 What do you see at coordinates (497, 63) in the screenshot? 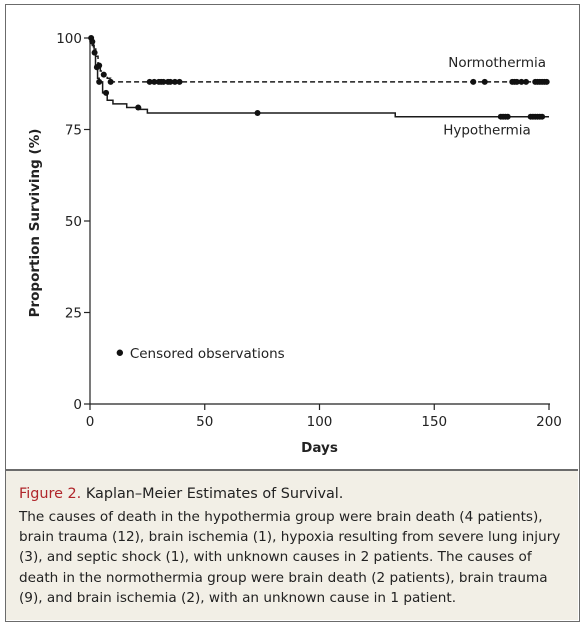
I see `normothermia-label: Normothermia` at bounding box center [497, 63].